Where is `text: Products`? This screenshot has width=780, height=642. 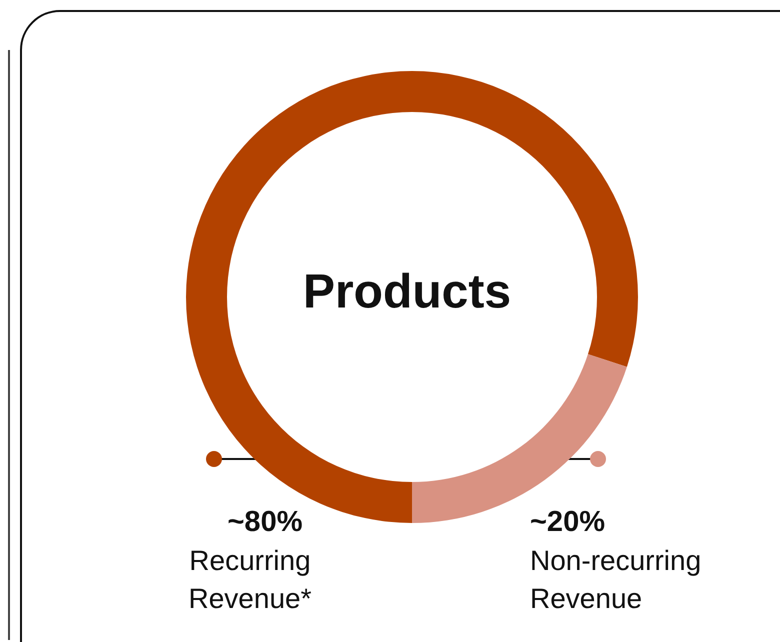
text: Products is located at coordinates (407, 292).